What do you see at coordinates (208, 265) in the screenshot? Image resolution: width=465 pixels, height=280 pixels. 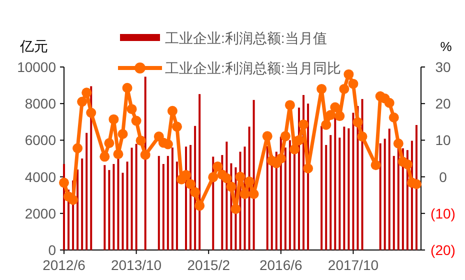 I see `x-tick-label: 2015/2` at bounding box center [208, 265].